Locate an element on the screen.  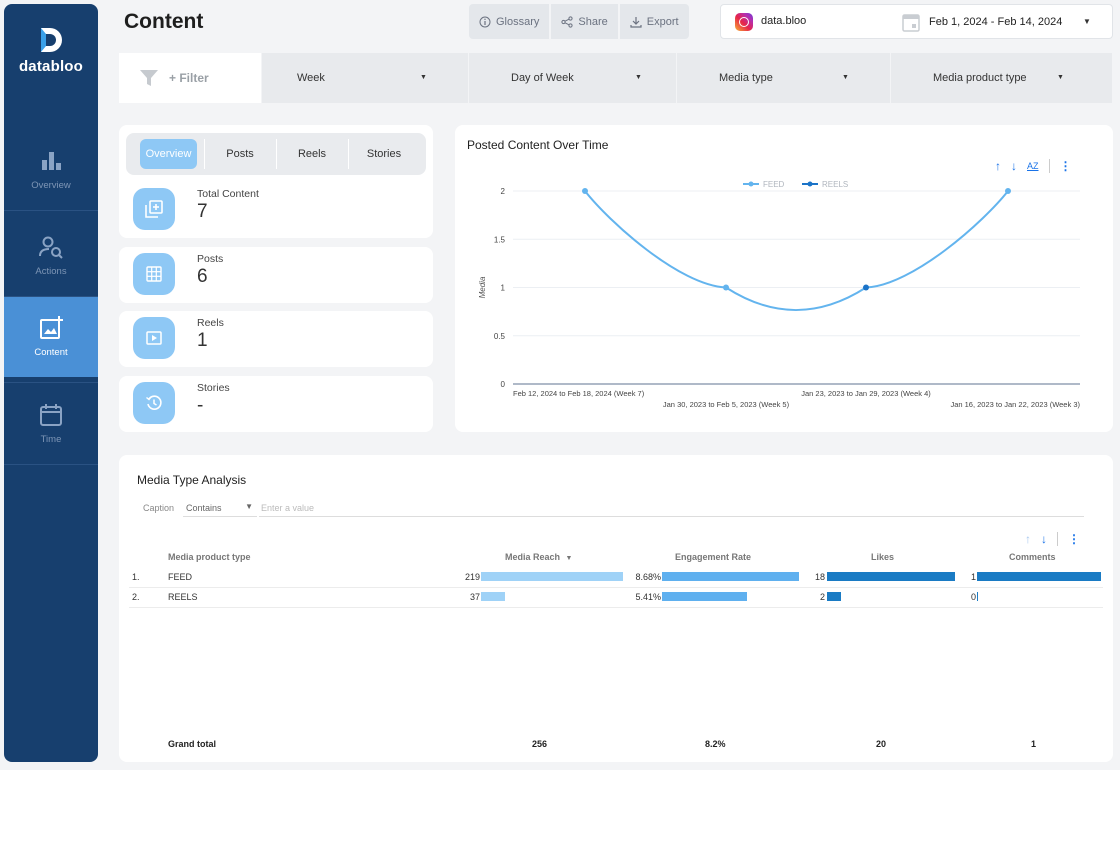
account-date-selector: data.bloo Feb 1, 2024 - Feb 14, 2024 ▼ is located at coordinates (916, 21).